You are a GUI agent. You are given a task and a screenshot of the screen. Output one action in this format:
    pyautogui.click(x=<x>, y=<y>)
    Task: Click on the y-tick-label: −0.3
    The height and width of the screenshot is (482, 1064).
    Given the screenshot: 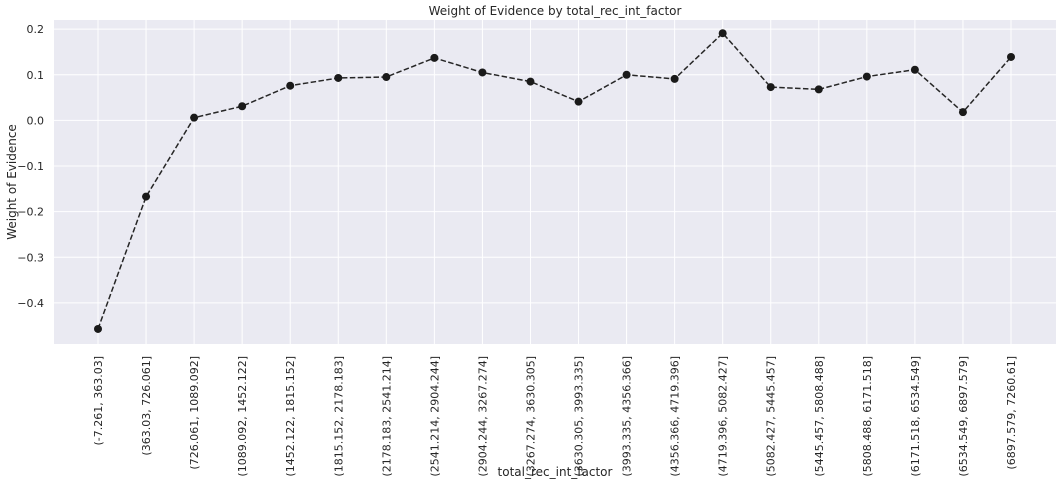 What is the action you would take?
    pyautogui.click(x=30, y=257)
    